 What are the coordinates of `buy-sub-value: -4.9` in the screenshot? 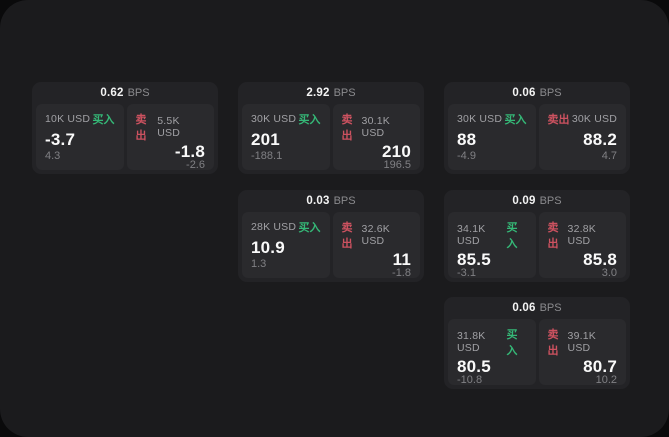 It's located at (466, 156).